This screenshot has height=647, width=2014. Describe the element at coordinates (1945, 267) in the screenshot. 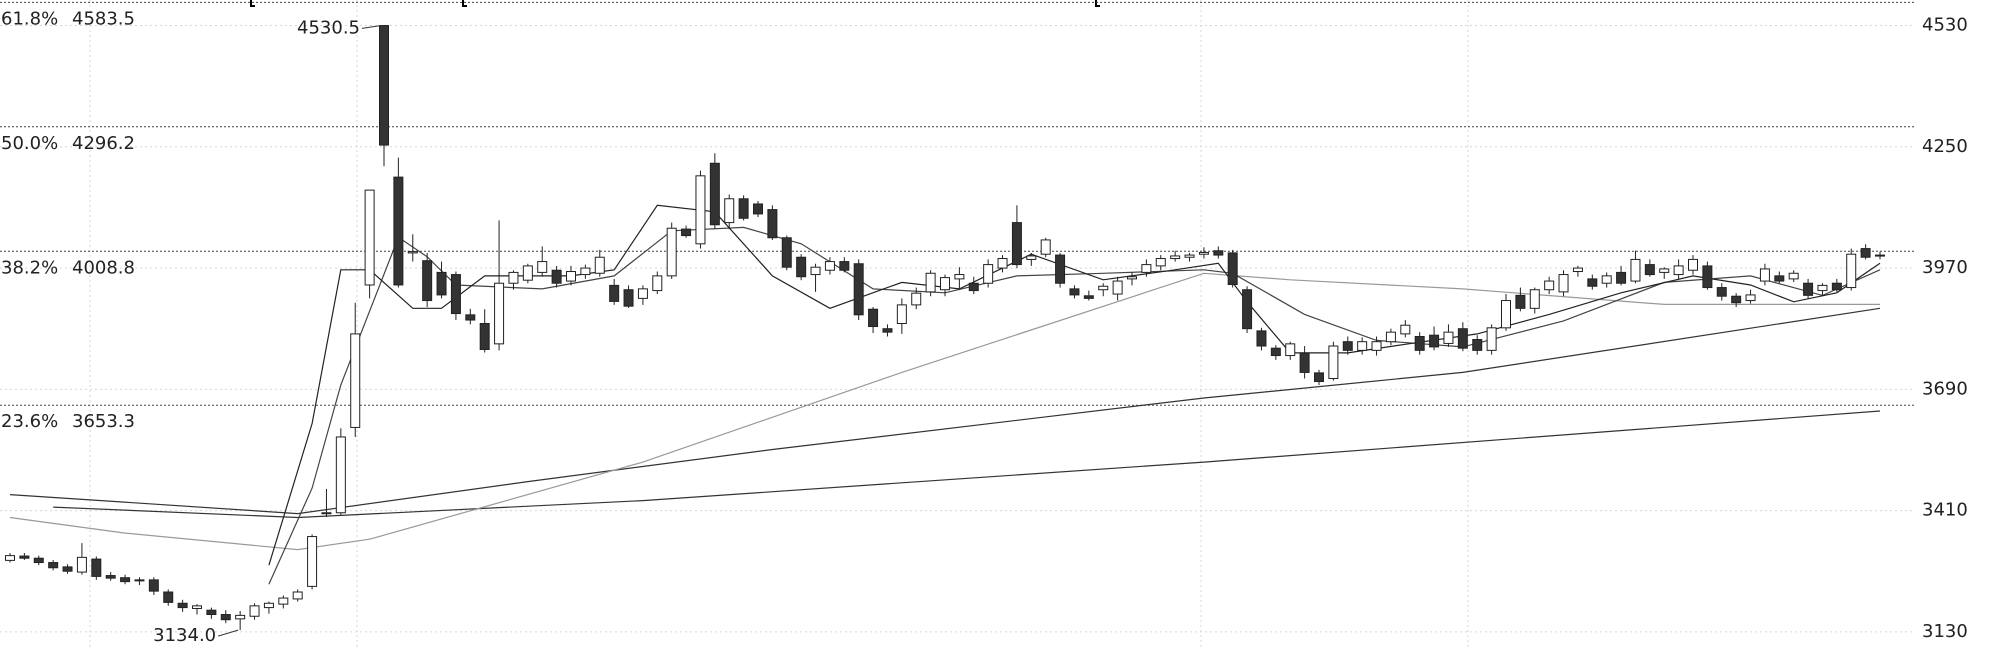

I see `y-tick-label: 3970` at that location.